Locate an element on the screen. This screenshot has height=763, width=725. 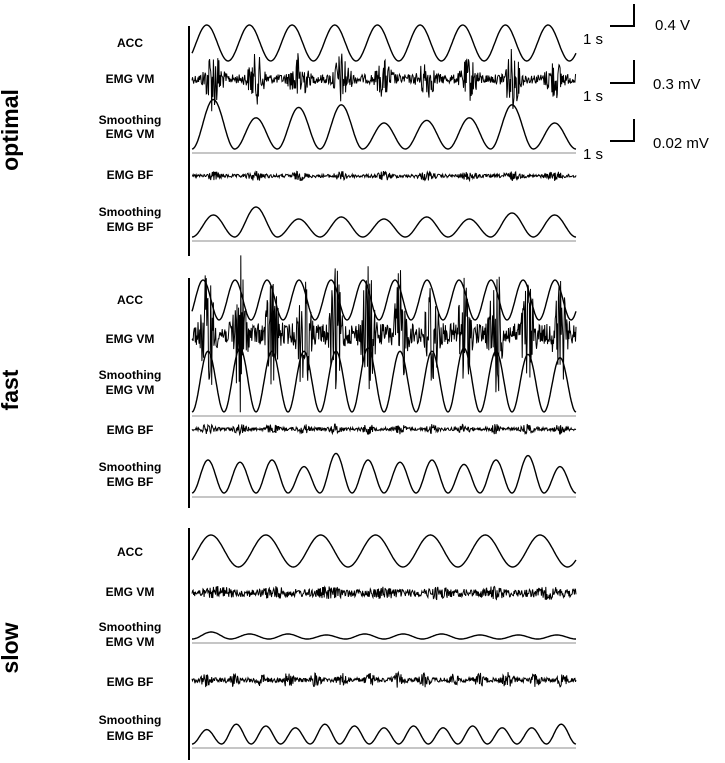
panel-label-fast: fast is located at coordinates (11, 389).